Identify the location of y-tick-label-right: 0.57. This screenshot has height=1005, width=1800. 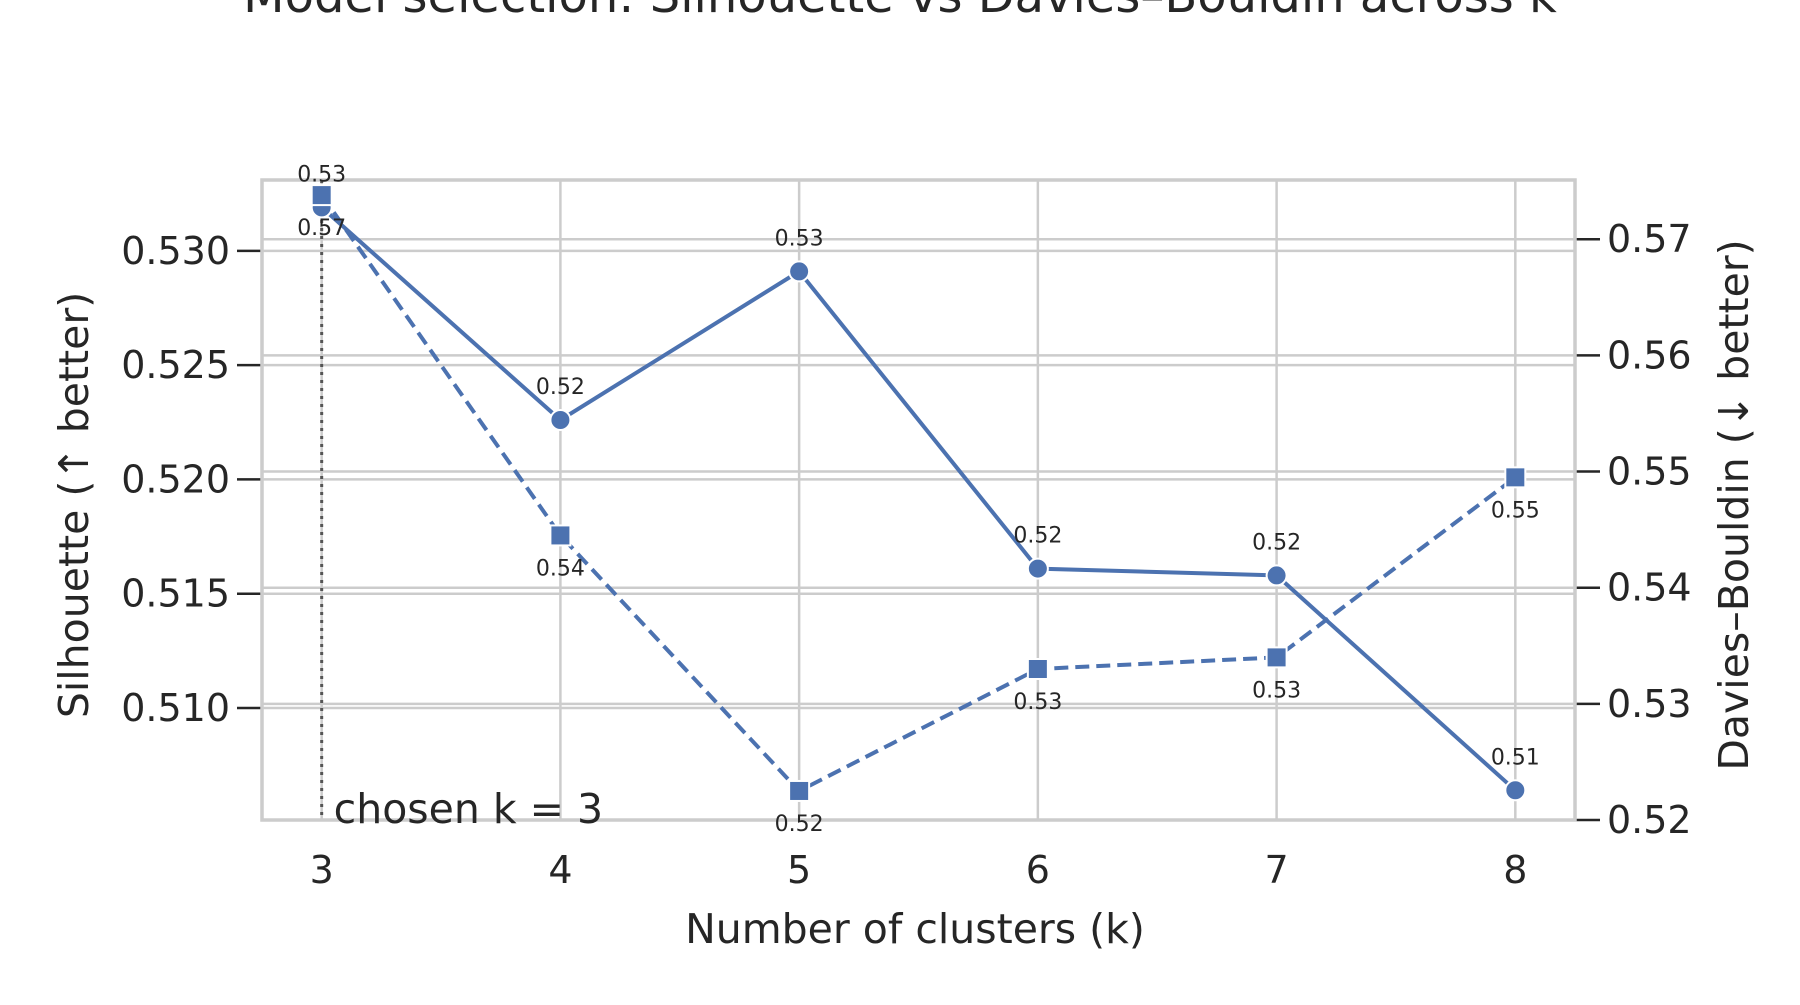
(1649, 239).